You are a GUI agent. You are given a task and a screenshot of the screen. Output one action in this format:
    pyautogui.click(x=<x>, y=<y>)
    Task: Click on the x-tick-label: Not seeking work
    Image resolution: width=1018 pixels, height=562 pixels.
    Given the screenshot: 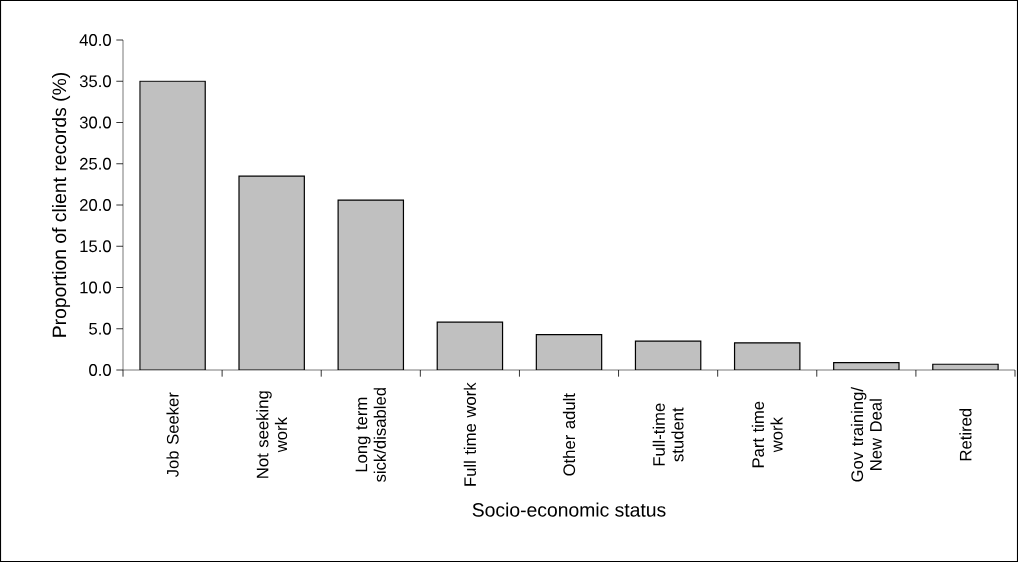 What is the action you would take?
    pyautogui.click(x=272, y=434)
    